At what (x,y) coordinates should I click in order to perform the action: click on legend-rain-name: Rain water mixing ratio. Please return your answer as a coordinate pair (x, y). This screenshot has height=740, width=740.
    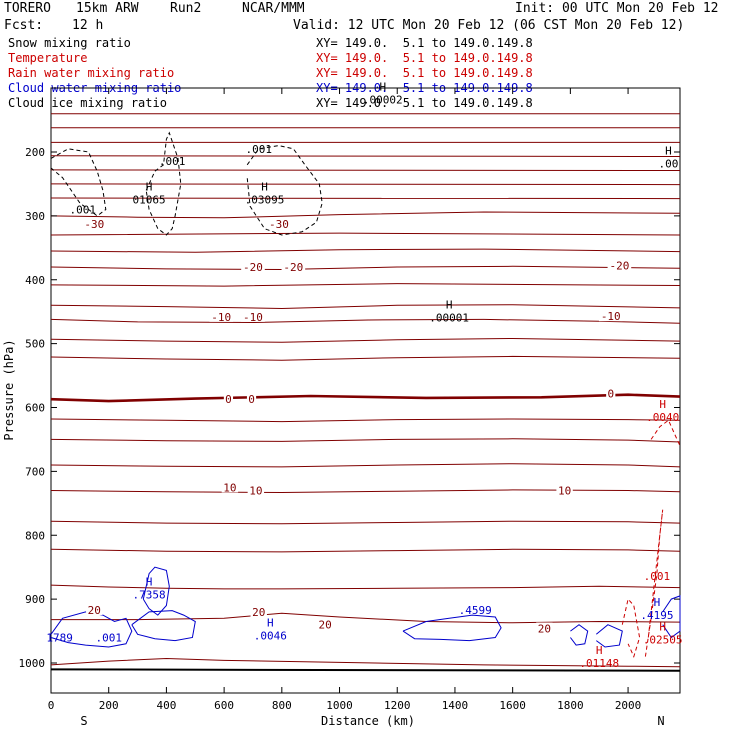
    Looking at the image, I should click on (91, 73).